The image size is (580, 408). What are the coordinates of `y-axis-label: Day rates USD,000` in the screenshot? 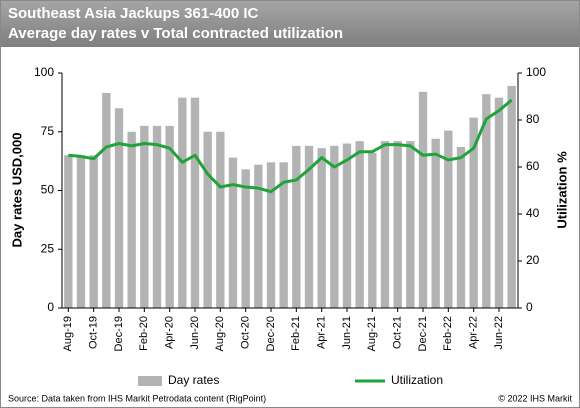 It's located at (16, 190).